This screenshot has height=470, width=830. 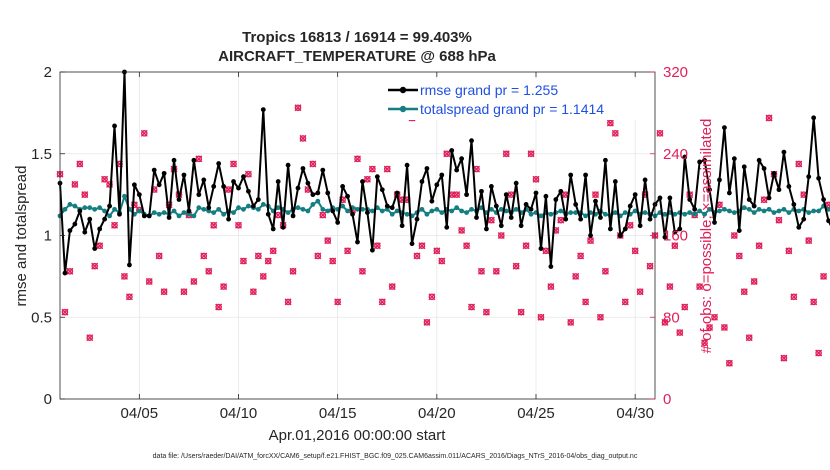 What do you see at coordinates (675, 236) in the screenshot?
I see `right-y-tick-label: 160` at bounding box center [675, 236].